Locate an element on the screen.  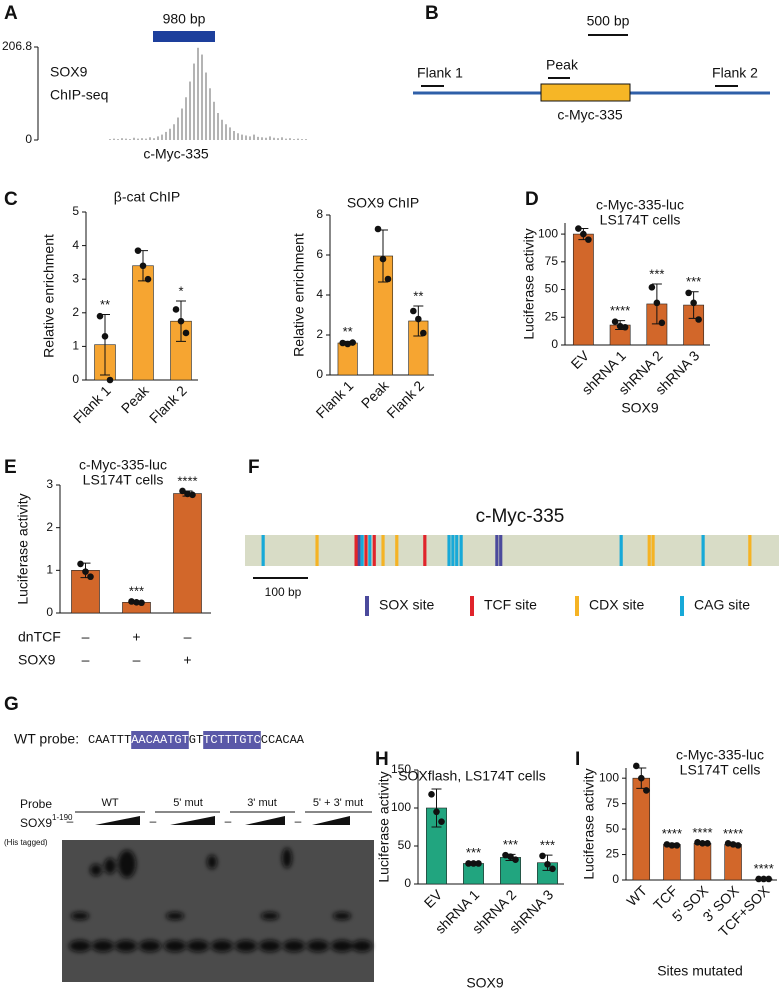
x-tick-label: Peak is located at coordinates (135, 399).